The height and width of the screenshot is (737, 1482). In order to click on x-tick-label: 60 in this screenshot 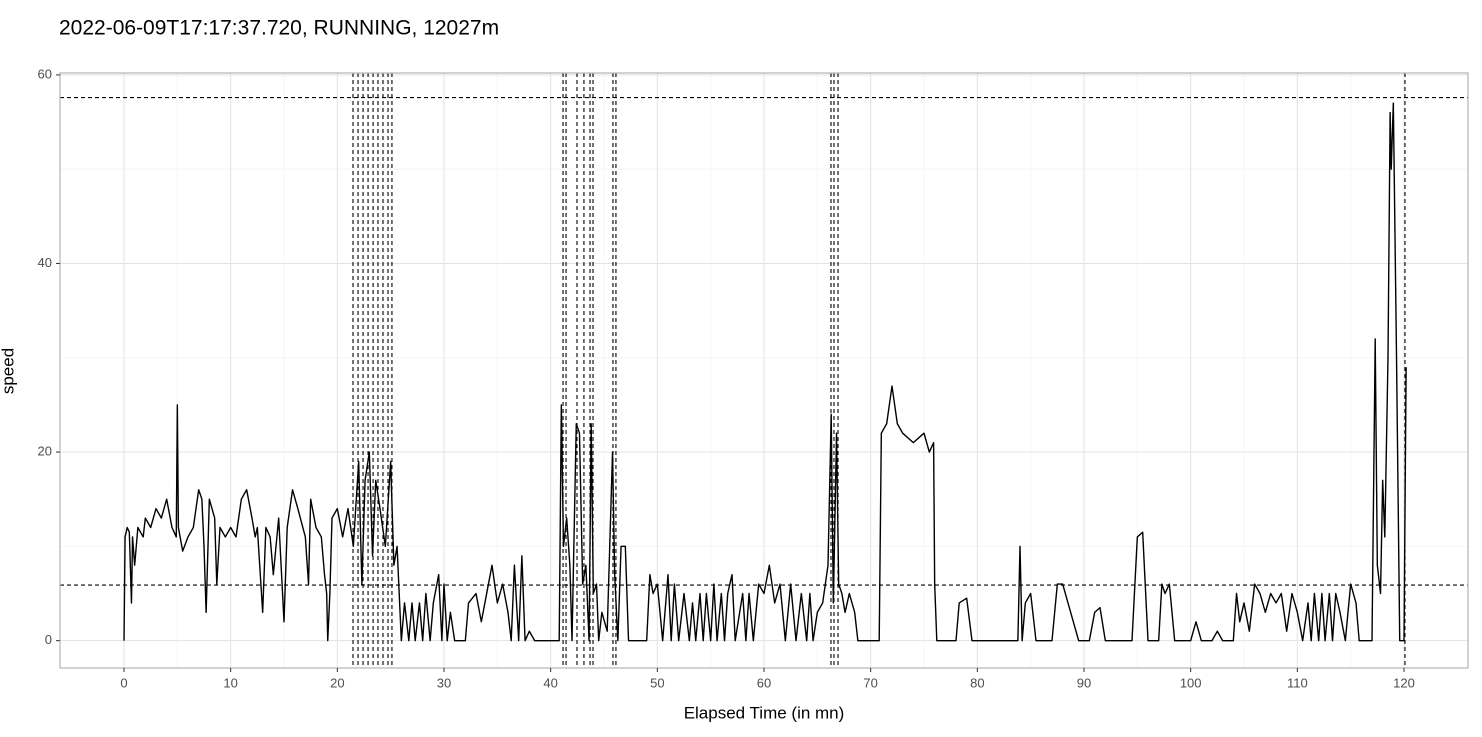, I will do `click(764, 682)`.